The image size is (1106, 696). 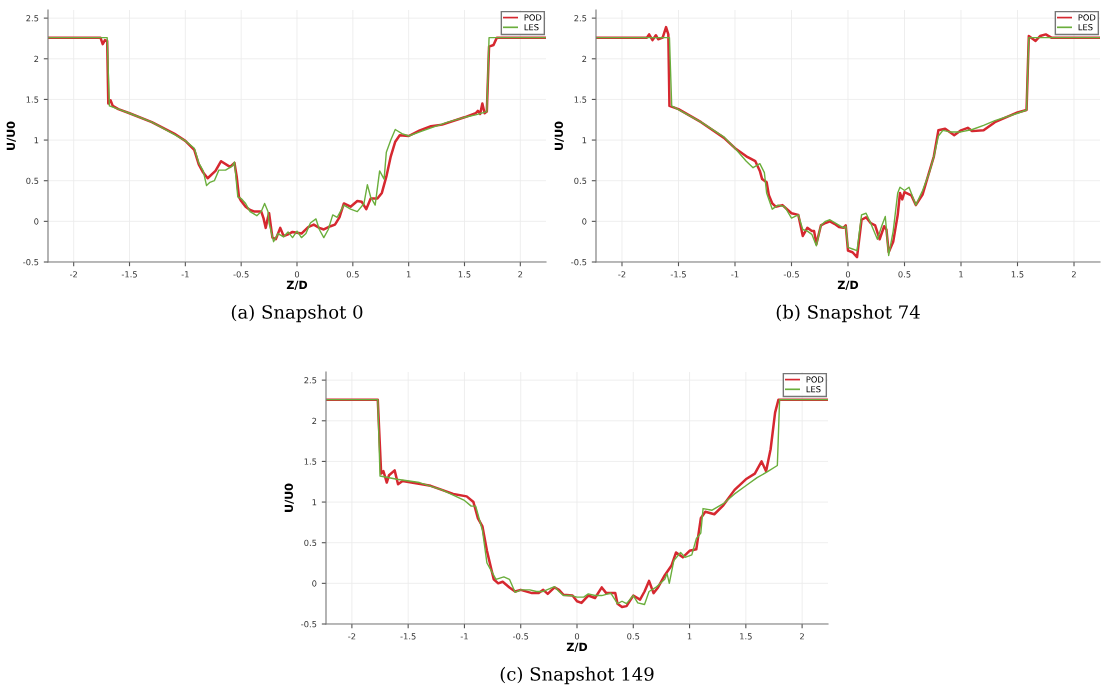 What do you see at coordinates (848, 313) in the screenshot?
I see `text: (b) Snapshot 74` at bounding box center [848, 313].